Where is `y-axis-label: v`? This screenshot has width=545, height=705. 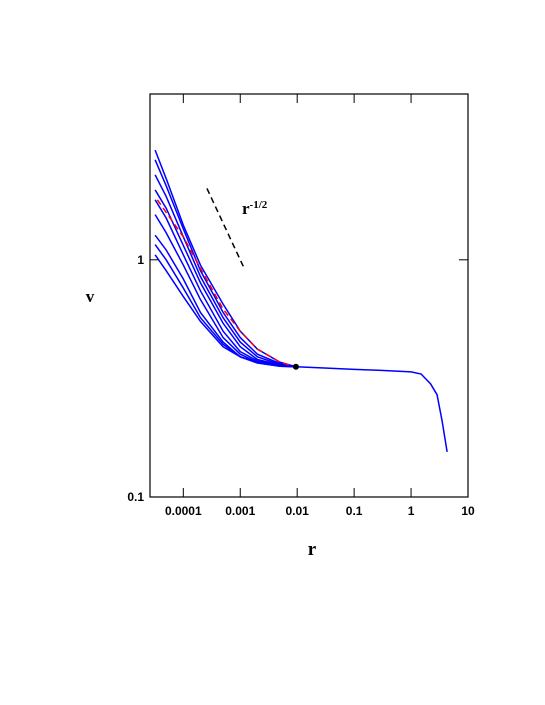
y-axis-label: v is located at coordinates (90, 296).